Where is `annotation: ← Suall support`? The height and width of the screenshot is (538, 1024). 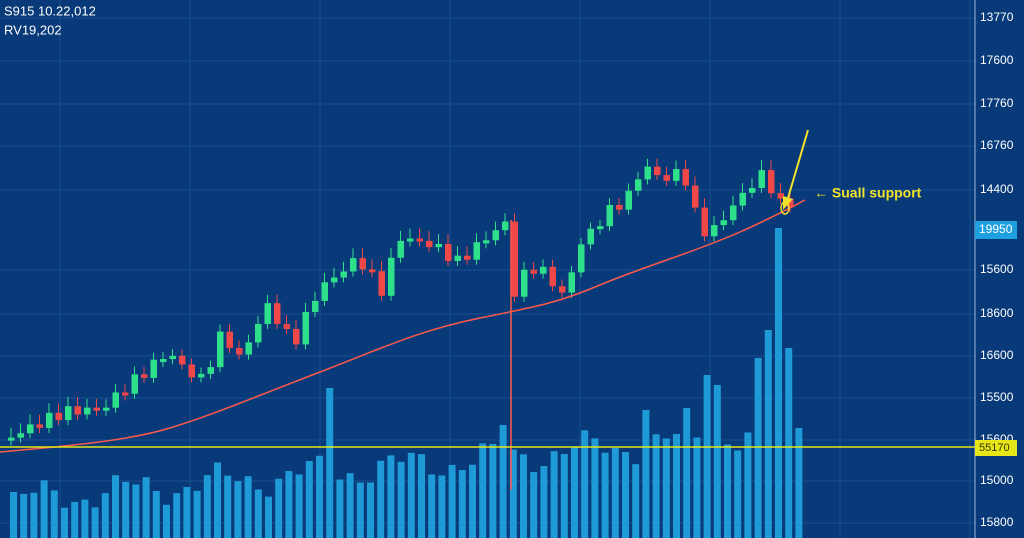 annotation: ← Suall support is located at coordinates (868, 193).